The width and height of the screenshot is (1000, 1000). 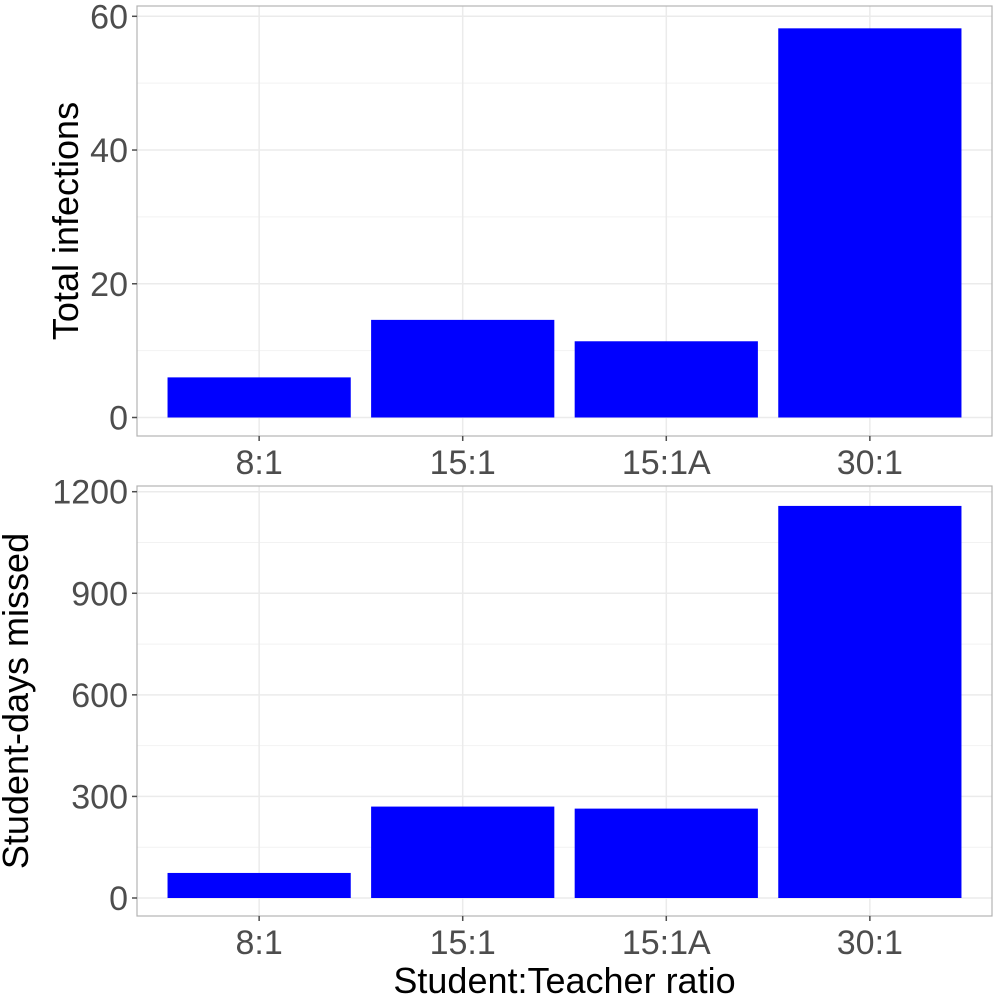 I want to click on x-axis-title: Student:Teacher ratio, so click(x=564, y=980).